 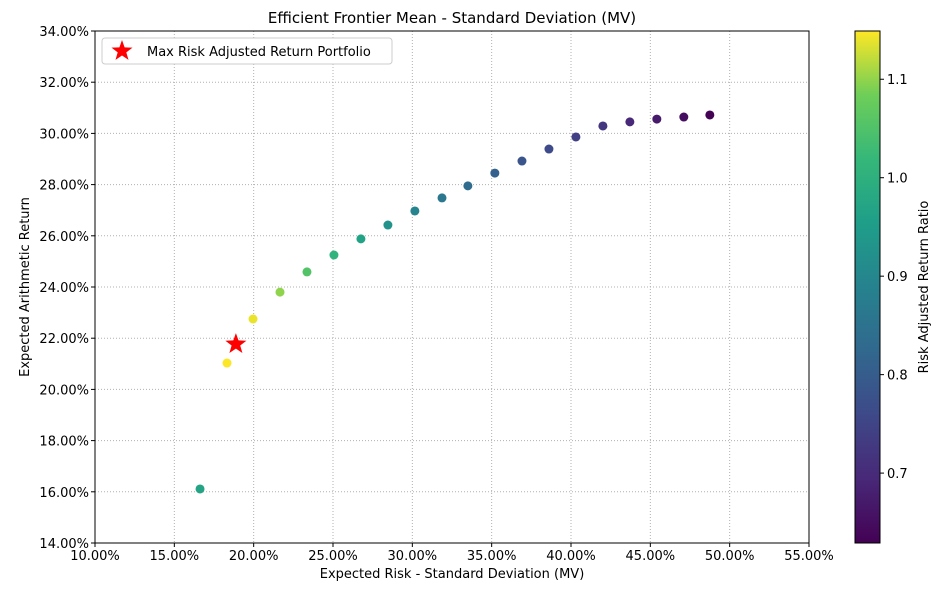 What do you see at coordinates (897, 277) in the screenshot?
I see `colorbar-tick-label: 0.9` at bounding box center [897, 277].